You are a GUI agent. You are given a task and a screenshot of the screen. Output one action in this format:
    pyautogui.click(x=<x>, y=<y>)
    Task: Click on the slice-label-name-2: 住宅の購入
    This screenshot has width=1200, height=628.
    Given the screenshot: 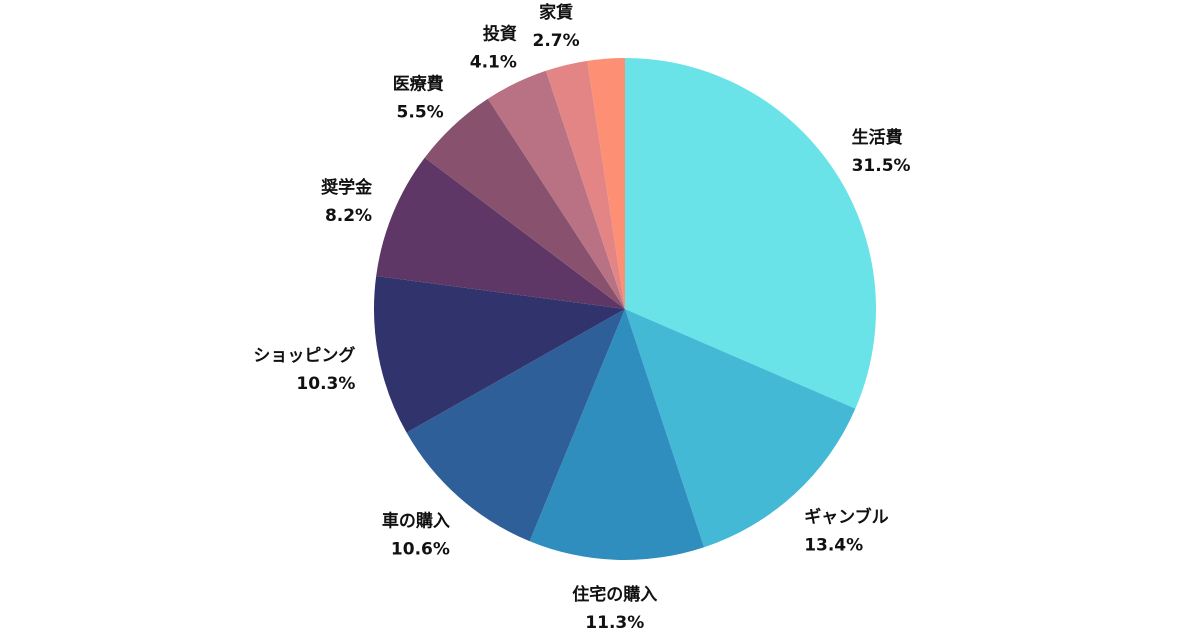 What is the action you would take?
    pyautogui.click(x=614, y=594)
    